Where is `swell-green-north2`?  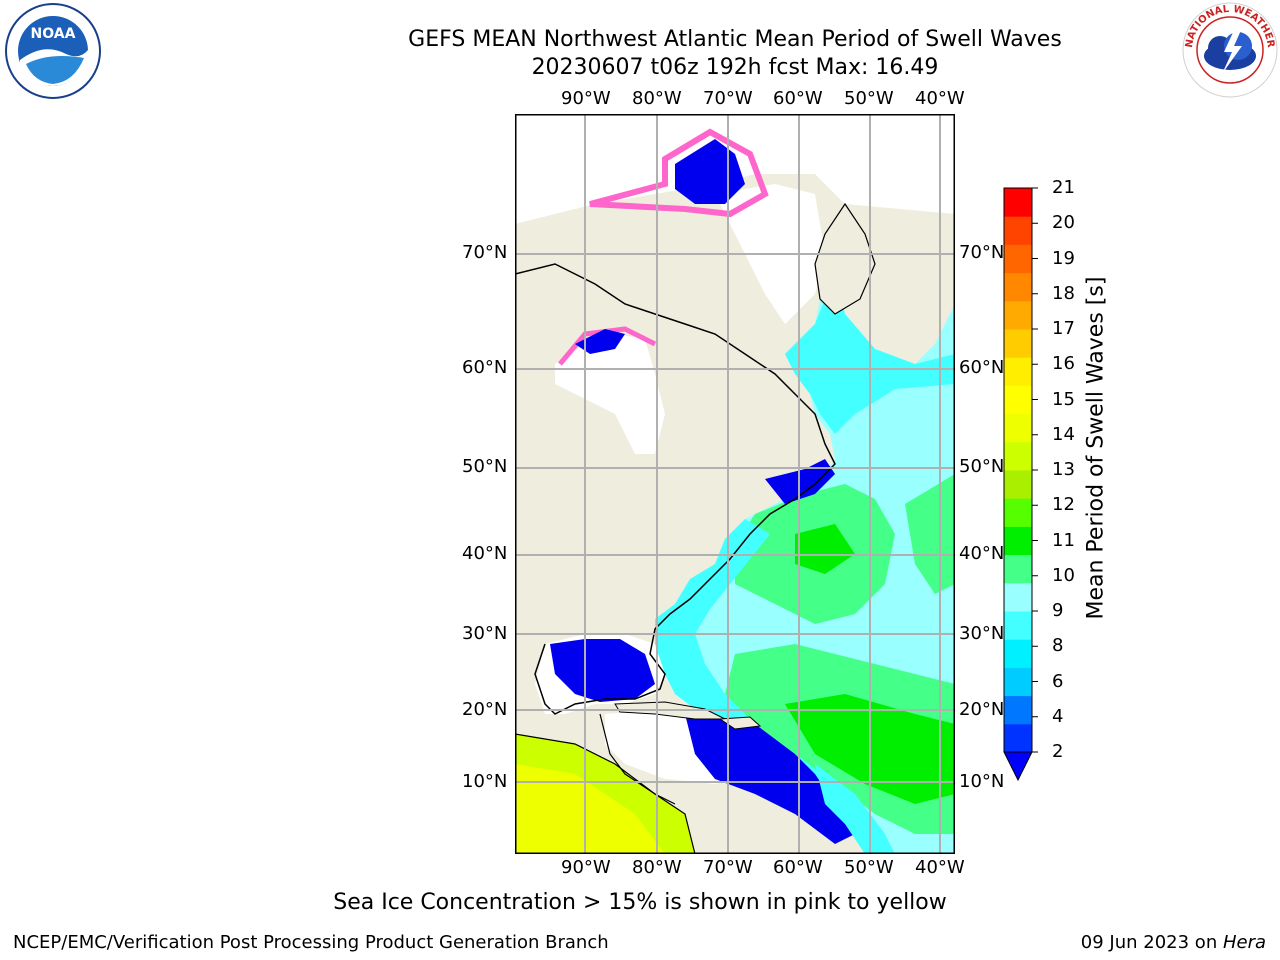 swell-green-north2 is located at coordinates (930, 534).